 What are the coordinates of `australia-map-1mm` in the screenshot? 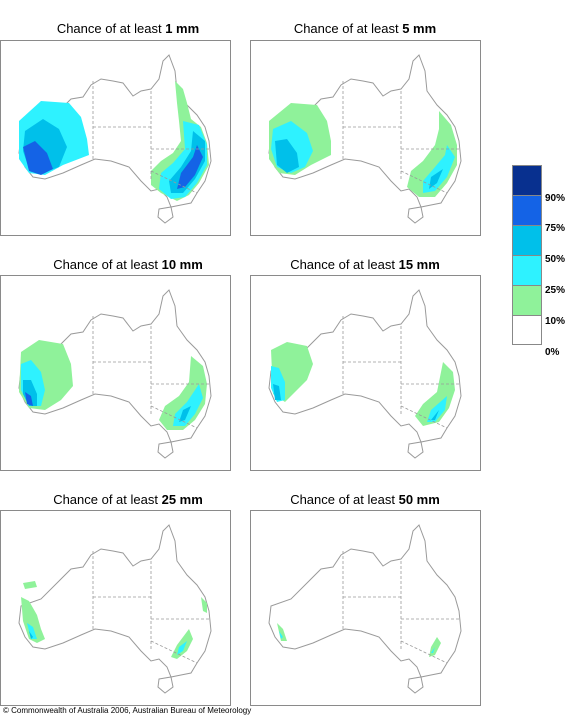 It's located at (115, 139).